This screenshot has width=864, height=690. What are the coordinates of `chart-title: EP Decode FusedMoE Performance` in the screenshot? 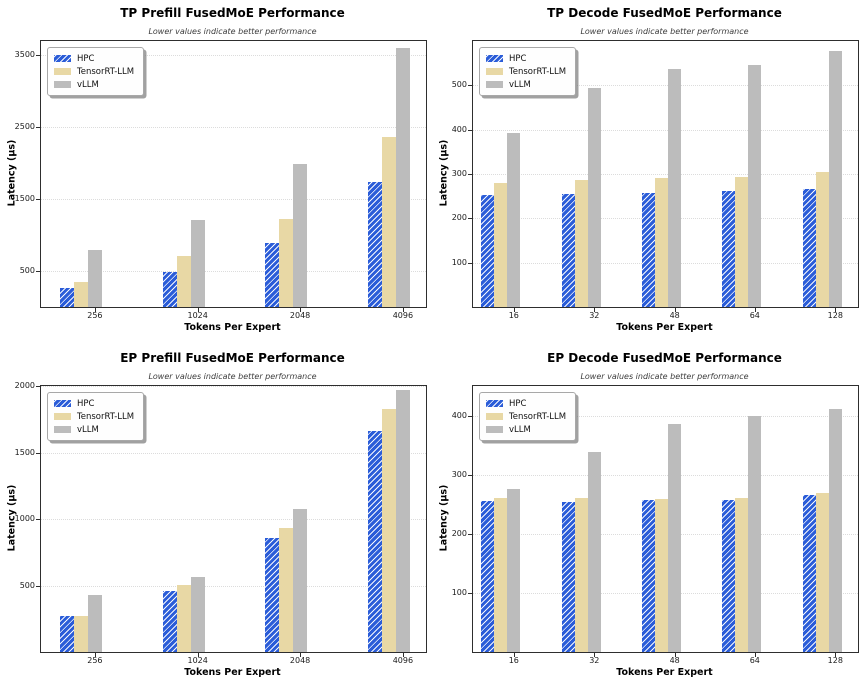 It's located at (664, 358).